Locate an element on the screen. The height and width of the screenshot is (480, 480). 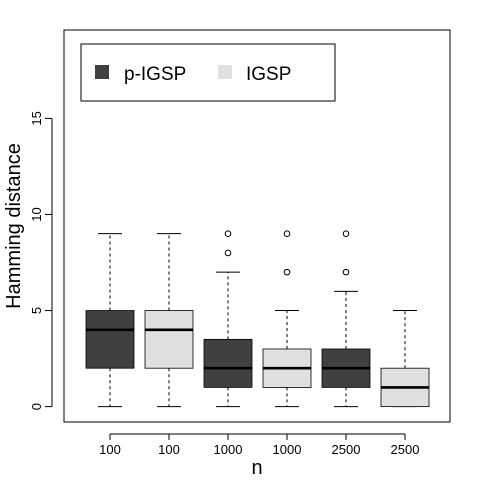
legend-box is located at coordinates (208, 72).